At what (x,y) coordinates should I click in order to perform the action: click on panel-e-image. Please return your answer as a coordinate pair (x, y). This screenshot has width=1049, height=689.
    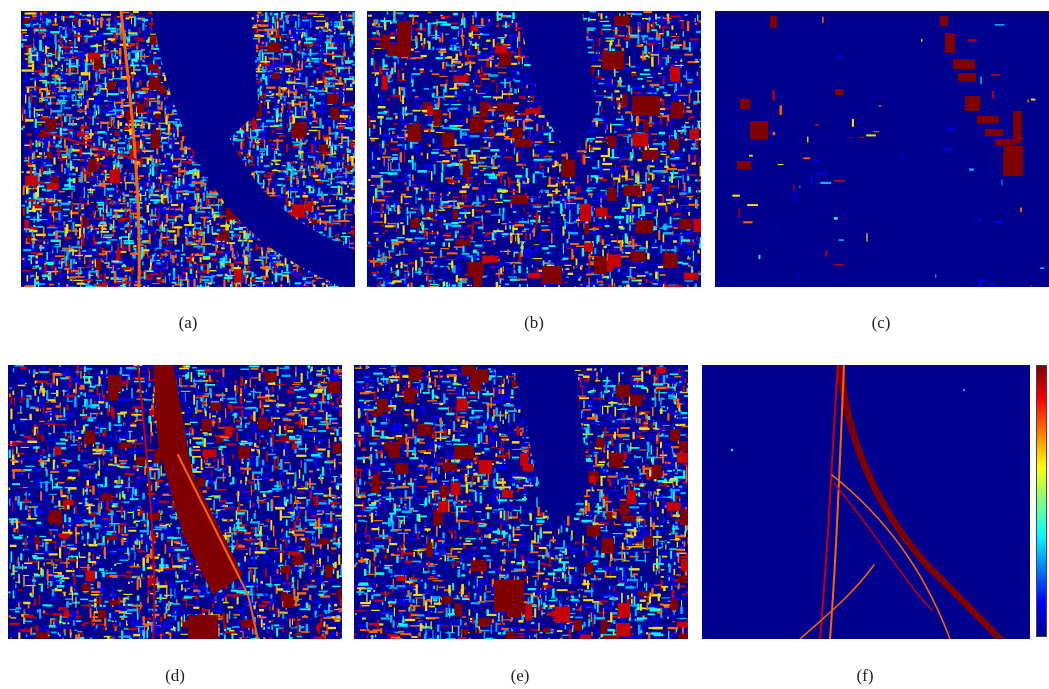
    Looking at the image, I should click on (521, 502).